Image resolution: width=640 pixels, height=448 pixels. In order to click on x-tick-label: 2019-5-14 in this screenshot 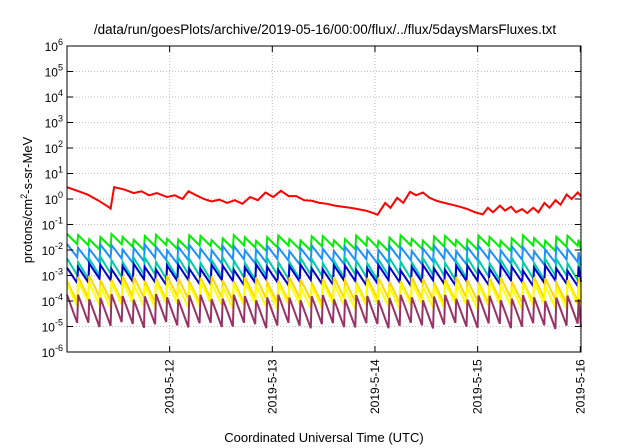, I will do `click(375, 386)`.